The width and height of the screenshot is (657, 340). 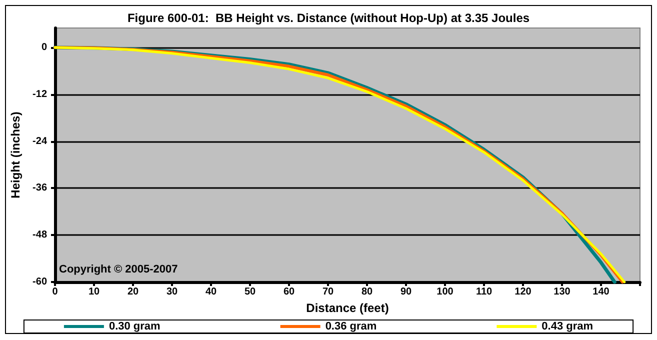 I want to click on x-tick-label: 20, so click(x=133, y=292).